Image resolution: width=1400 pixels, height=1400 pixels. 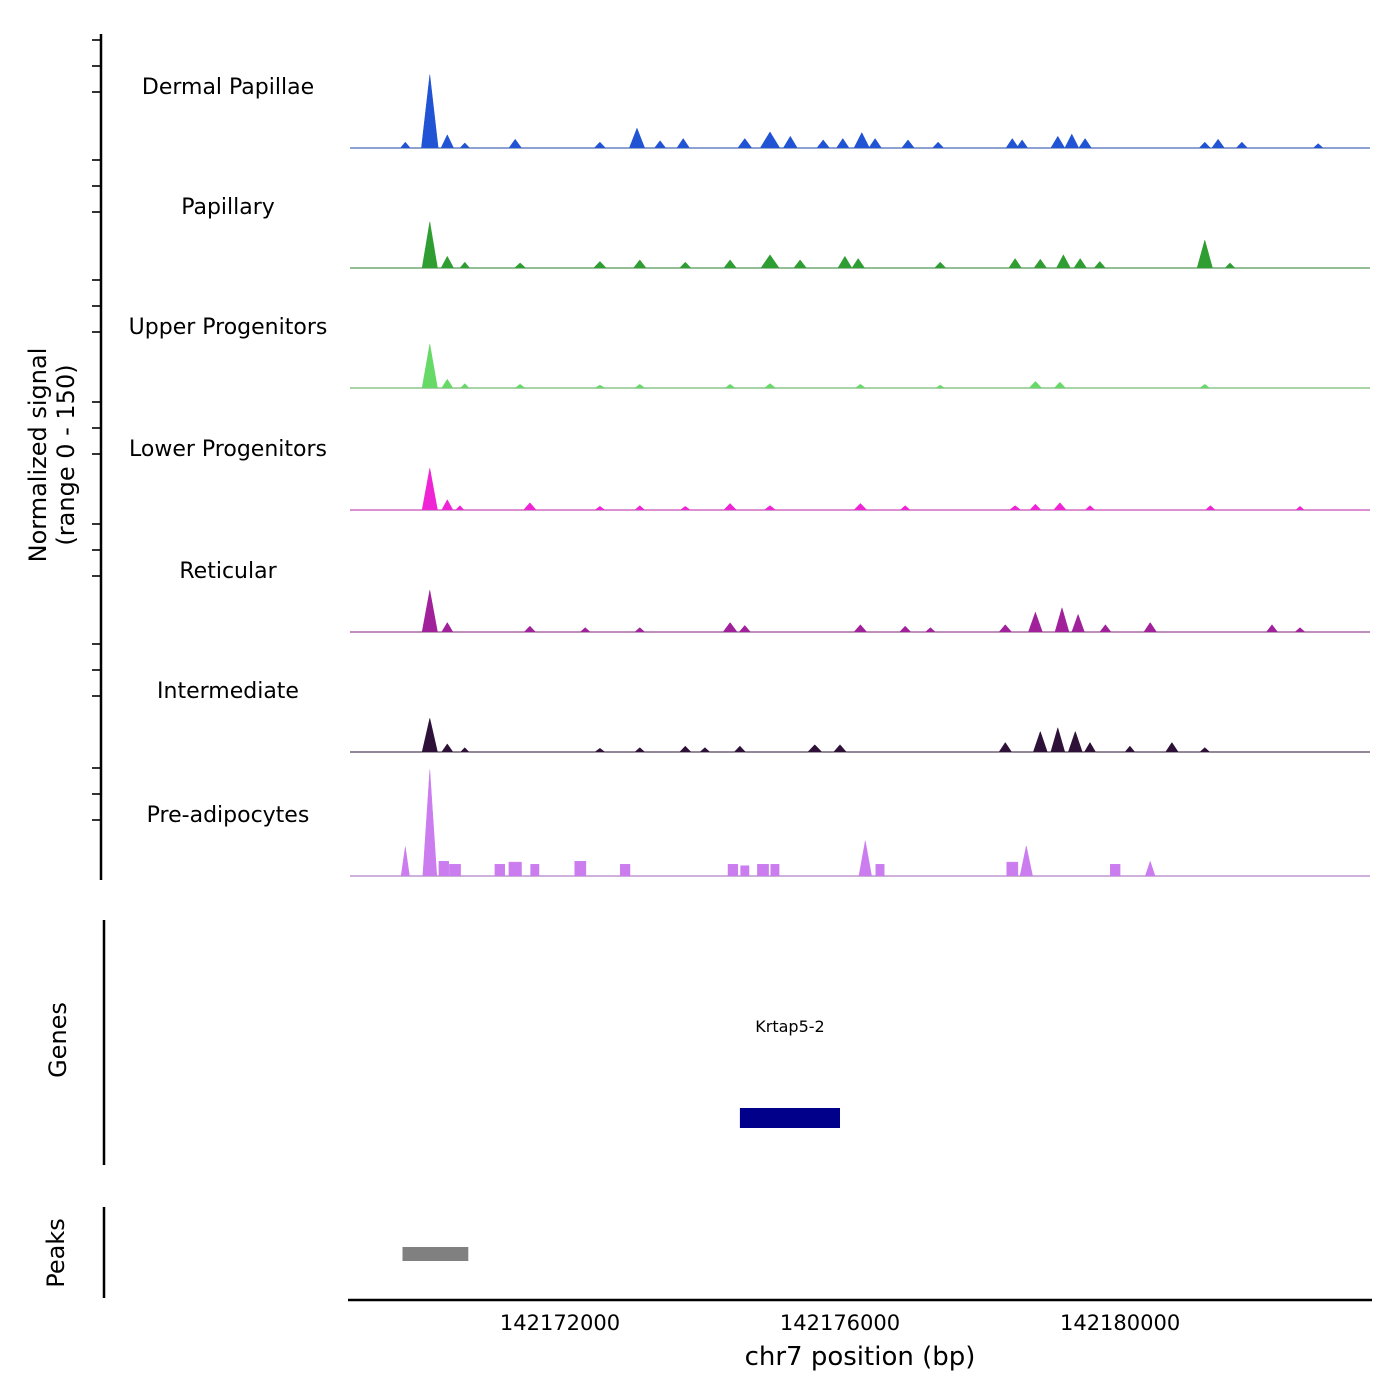 What do you see at coordinates (763, 716) in the screenshot?
I see `signal-track-intermediate: Intermediate` at bounding box center [763, 716].